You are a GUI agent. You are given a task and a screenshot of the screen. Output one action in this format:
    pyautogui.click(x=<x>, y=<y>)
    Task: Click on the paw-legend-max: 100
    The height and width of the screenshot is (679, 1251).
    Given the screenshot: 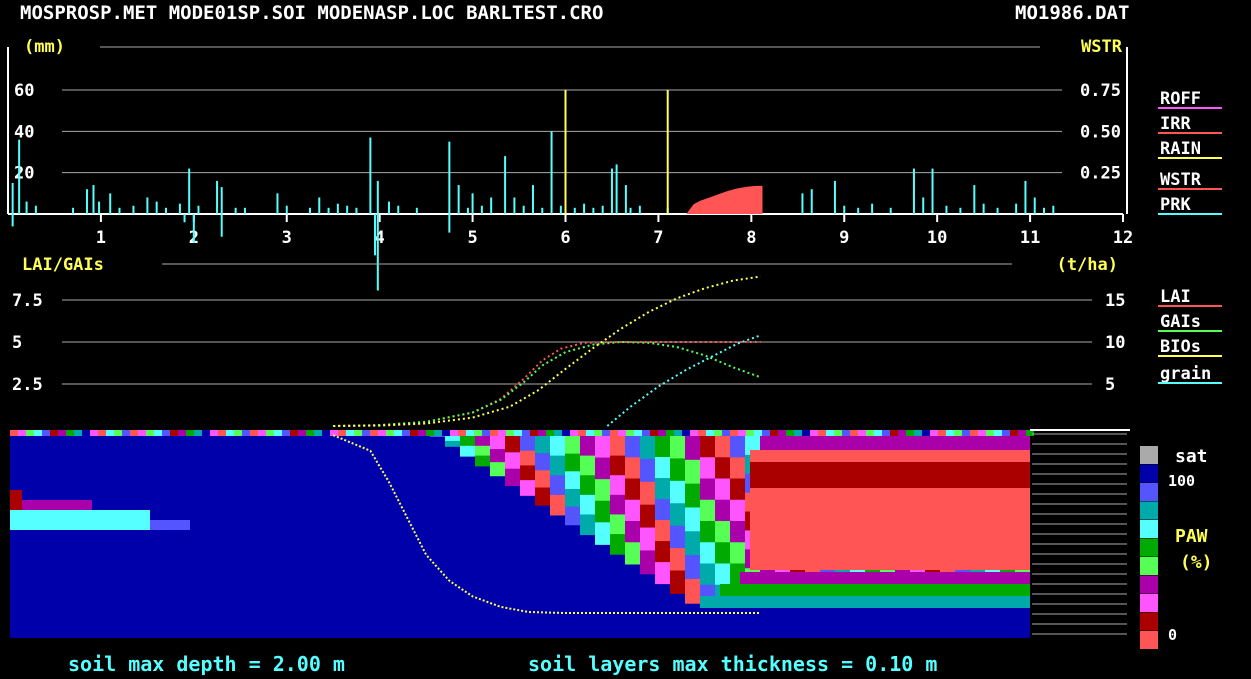 What is the action you would take?
    pyautogui.click(x=1181, y=481)
    